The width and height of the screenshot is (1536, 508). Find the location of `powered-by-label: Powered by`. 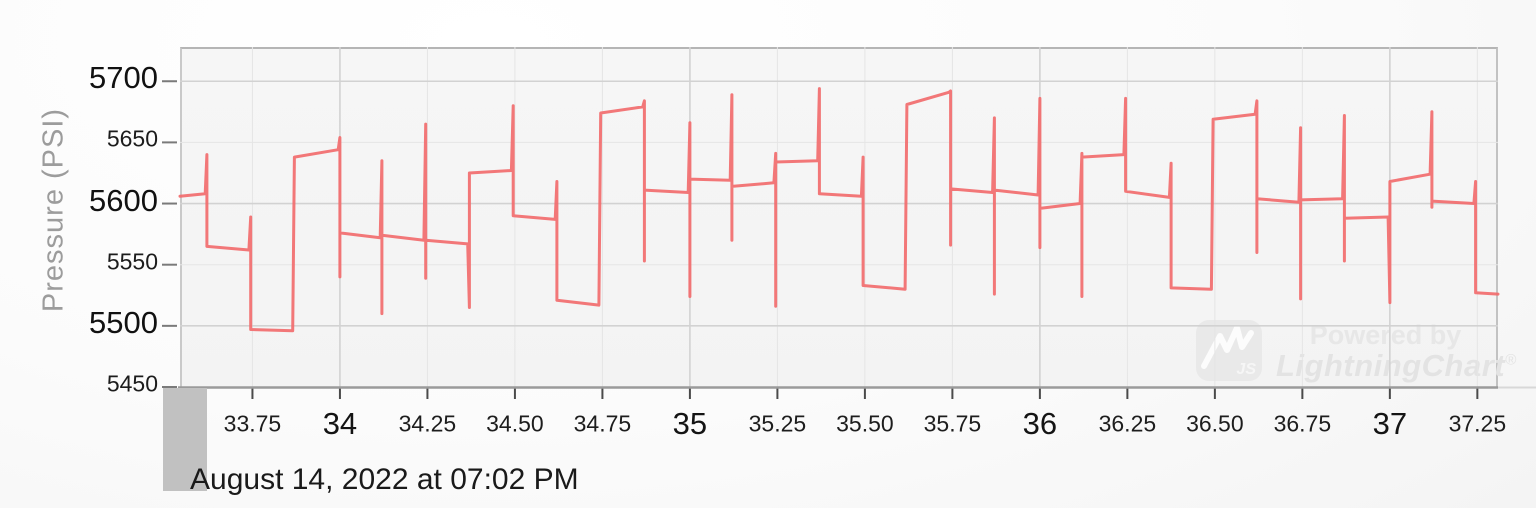

powered-by-label: Powered by is located at coordinates (1385, 335).